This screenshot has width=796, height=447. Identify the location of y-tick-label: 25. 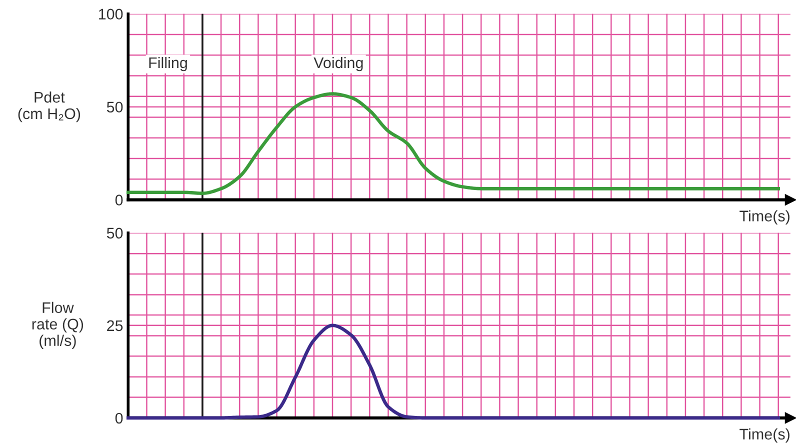
(115, 326).